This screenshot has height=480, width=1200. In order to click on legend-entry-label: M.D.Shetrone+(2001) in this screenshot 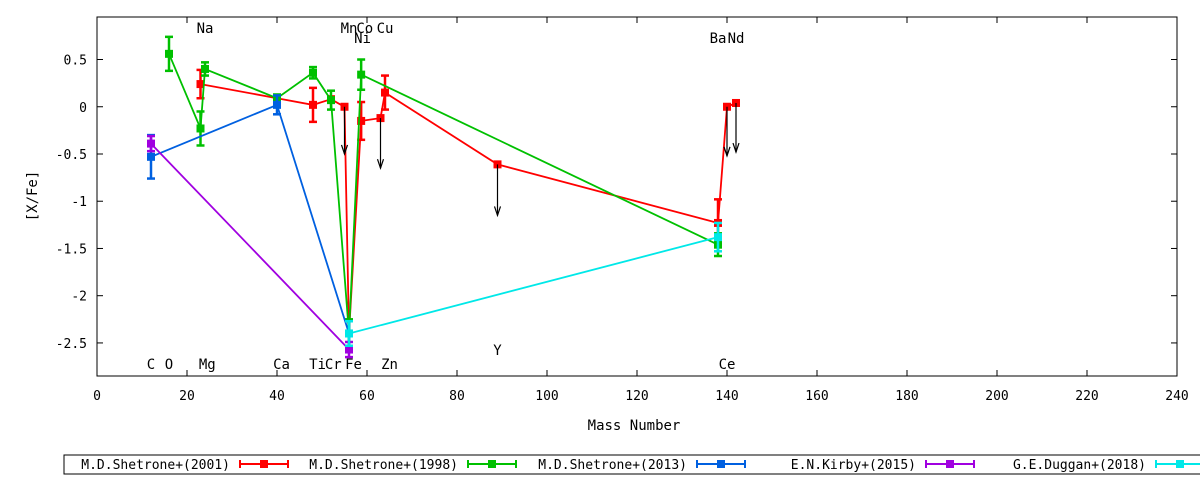, I will do `click(155, 465)`.